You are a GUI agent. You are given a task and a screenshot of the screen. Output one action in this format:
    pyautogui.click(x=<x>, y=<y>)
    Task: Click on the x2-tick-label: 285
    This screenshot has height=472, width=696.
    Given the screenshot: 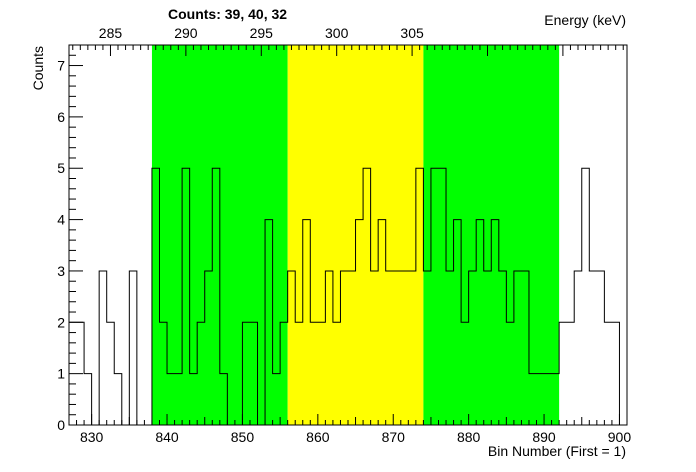 What is the action you would take?
    pyautogui.click(x=111, y=33)
    